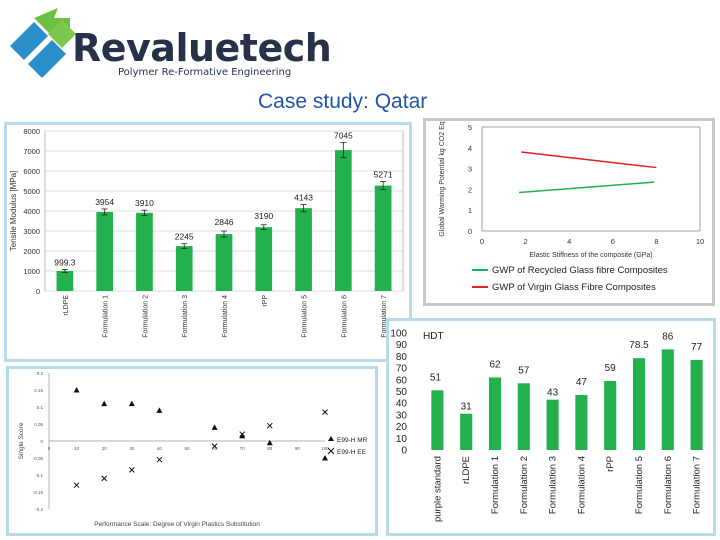 The image size is (720, 540). I want to click on y-tick-label: 90, so click(402, 345).